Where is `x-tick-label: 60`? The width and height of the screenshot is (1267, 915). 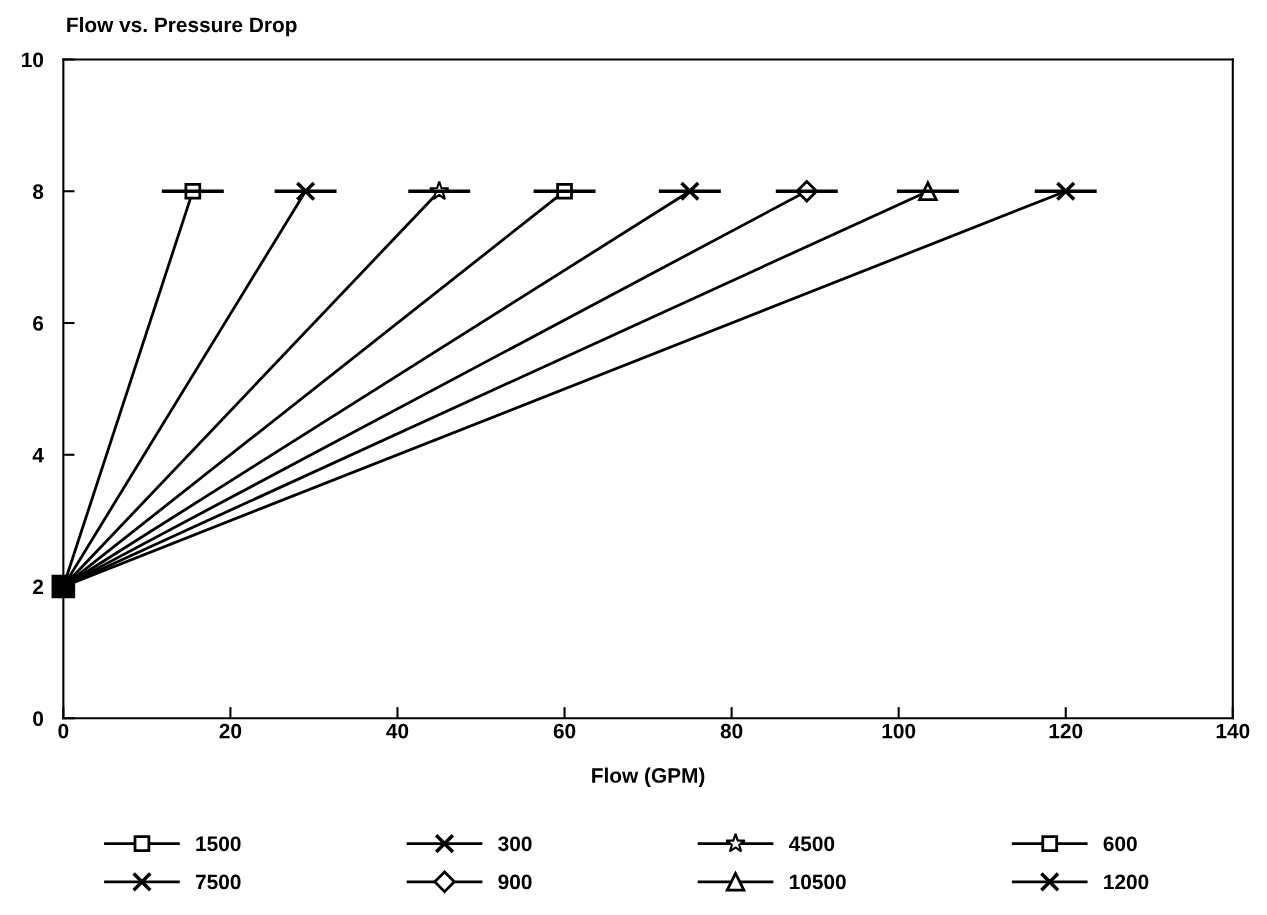
x-tick-label: 60 is located at coordinates (564, 731).